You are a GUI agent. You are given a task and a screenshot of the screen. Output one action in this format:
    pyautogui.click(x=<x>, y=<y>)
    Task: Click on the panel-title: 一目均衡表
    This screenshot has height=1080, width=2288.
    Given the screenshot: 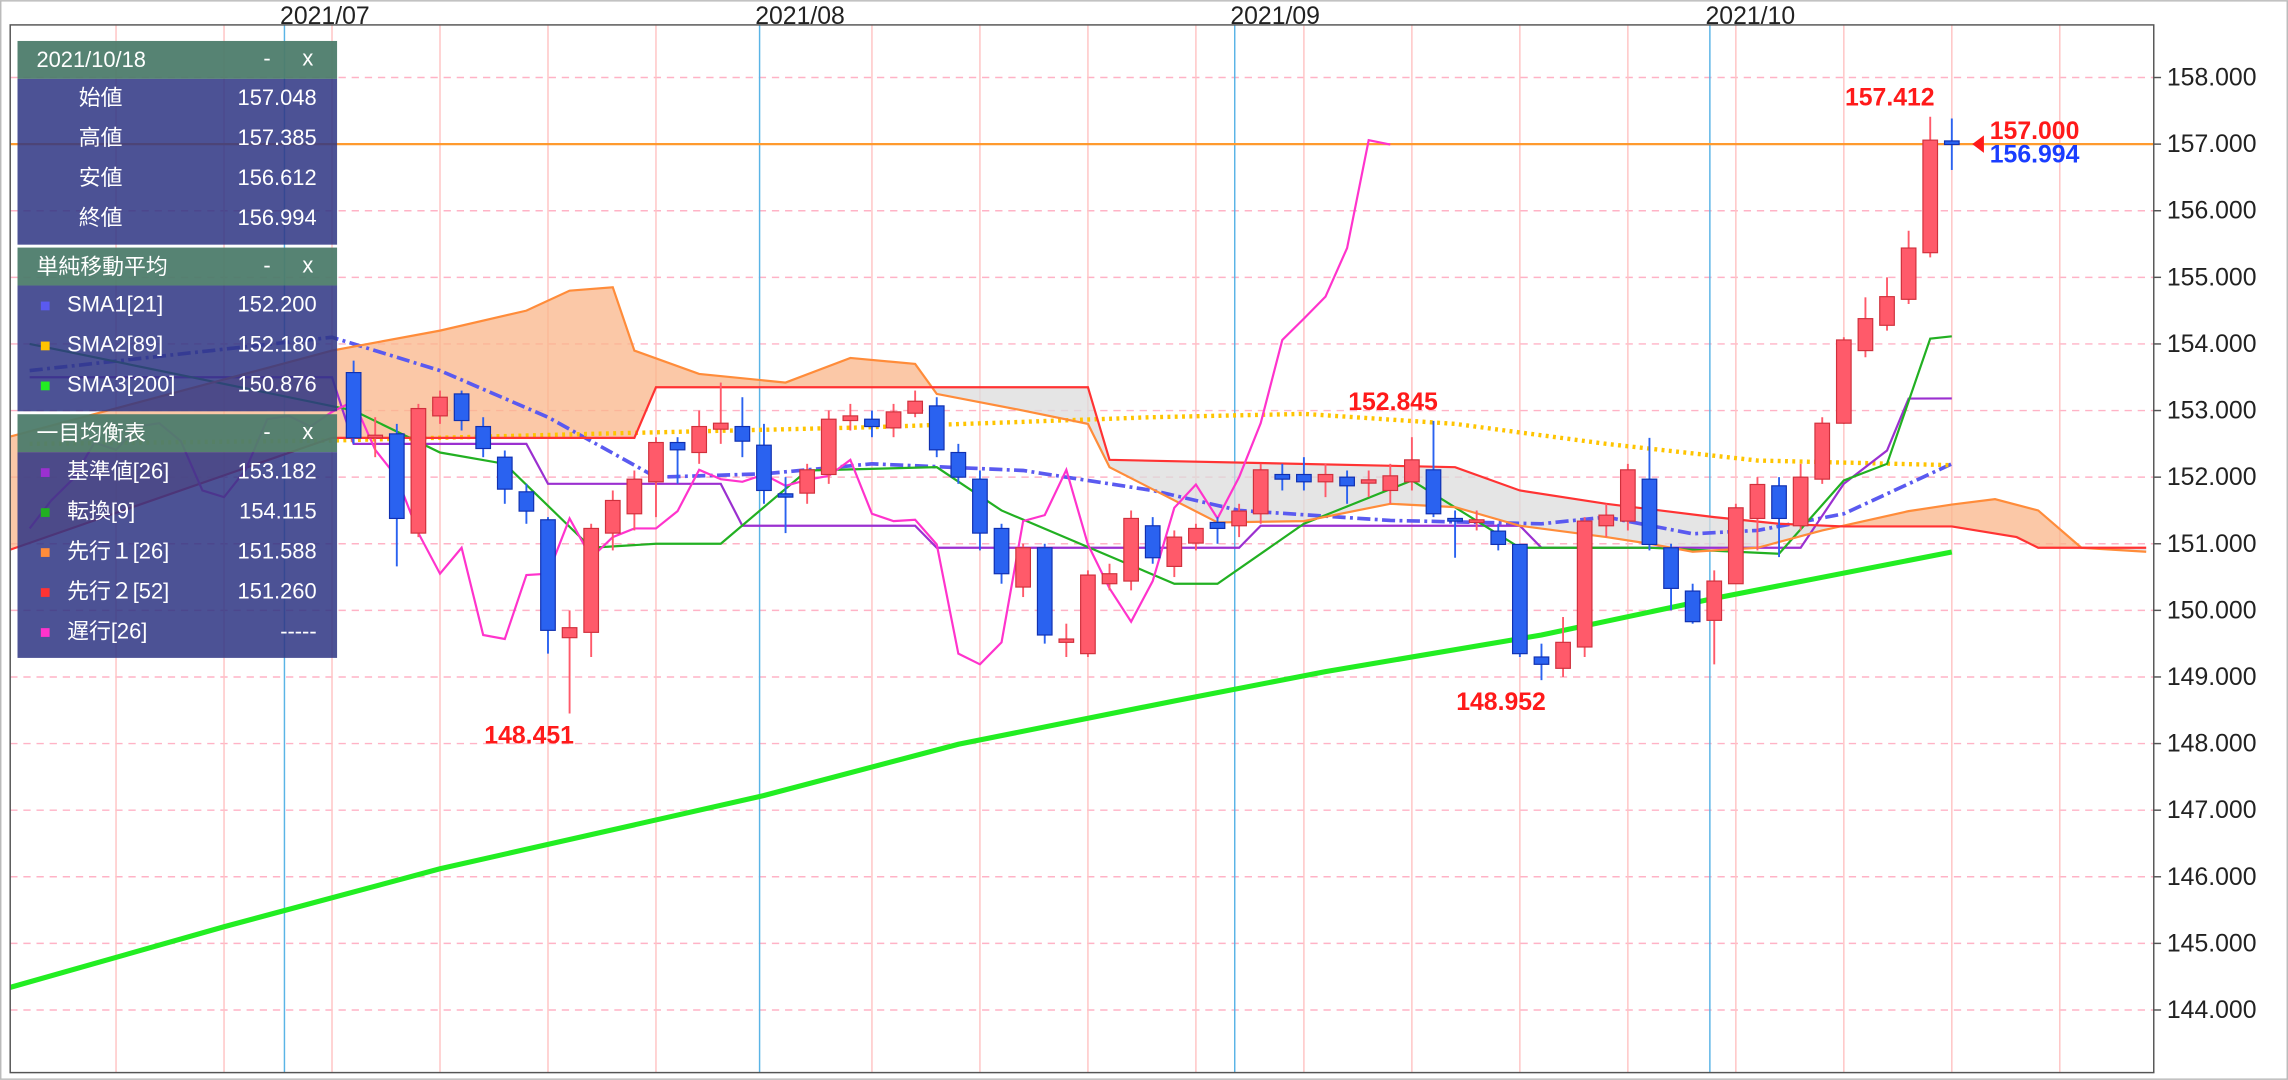 What is the action you would take?
    pyautogui.click(x=90, y=432)
    